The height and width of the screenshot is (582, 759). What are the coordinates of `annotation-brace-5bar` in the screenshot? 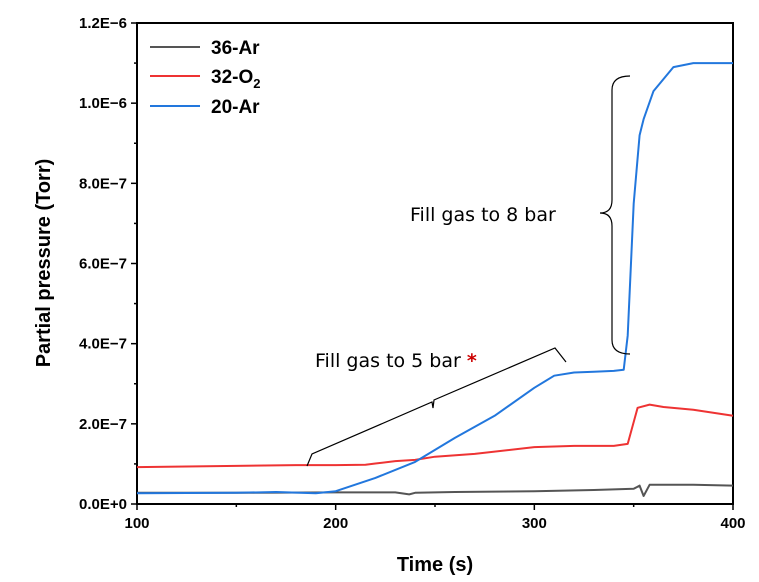 It's located at (436, 407).